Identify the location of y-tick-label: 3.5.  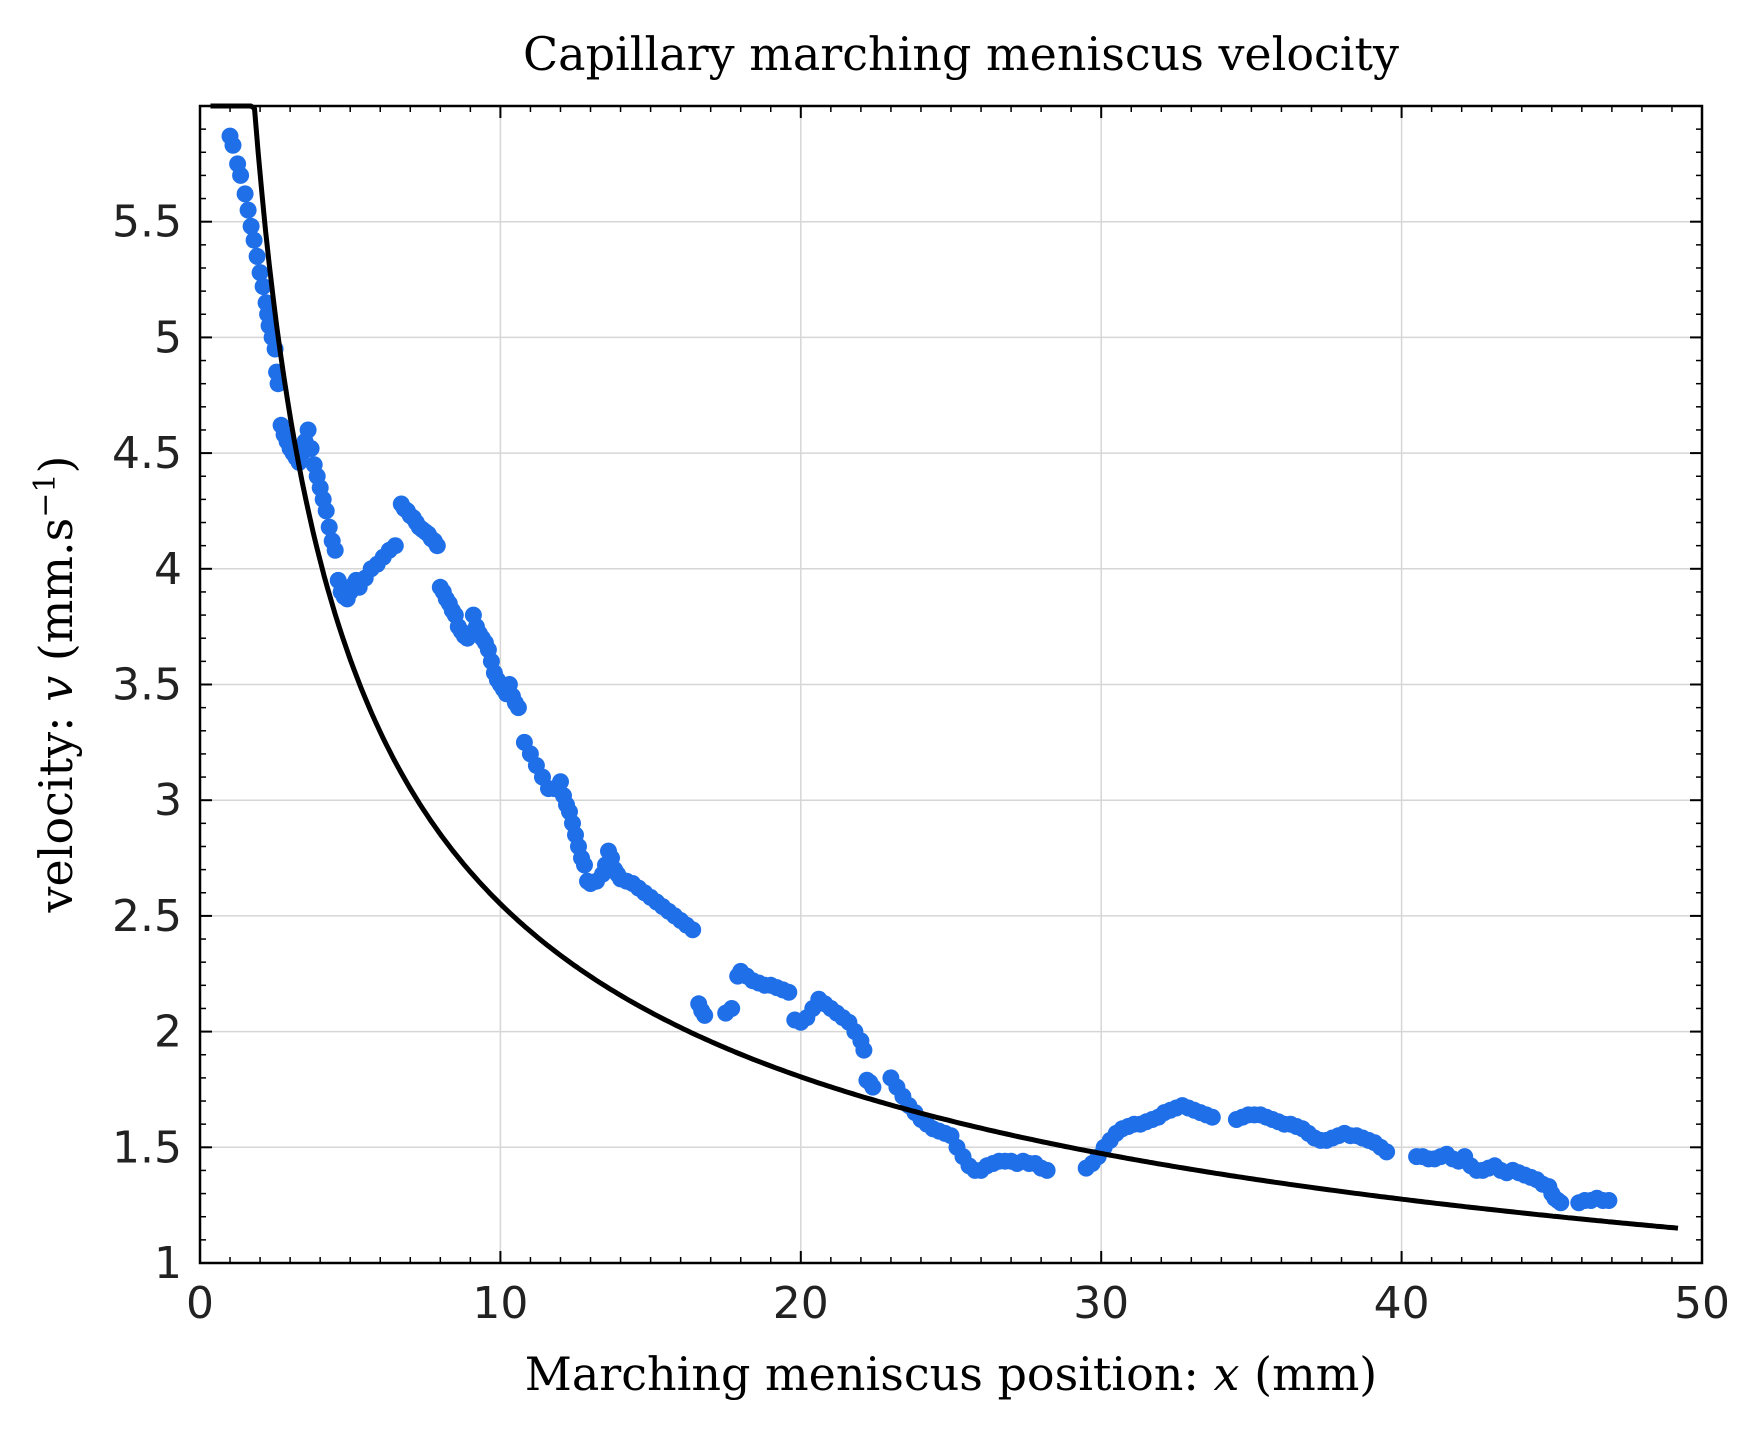
(147, 685).